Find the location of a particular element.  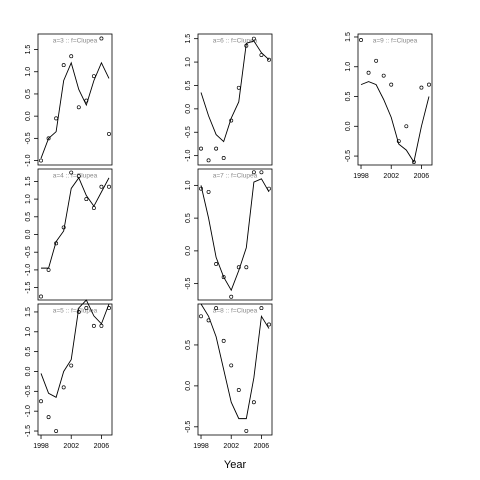

panel-title: a=6 :: f=Clupea is located at coordinates (235, 41).